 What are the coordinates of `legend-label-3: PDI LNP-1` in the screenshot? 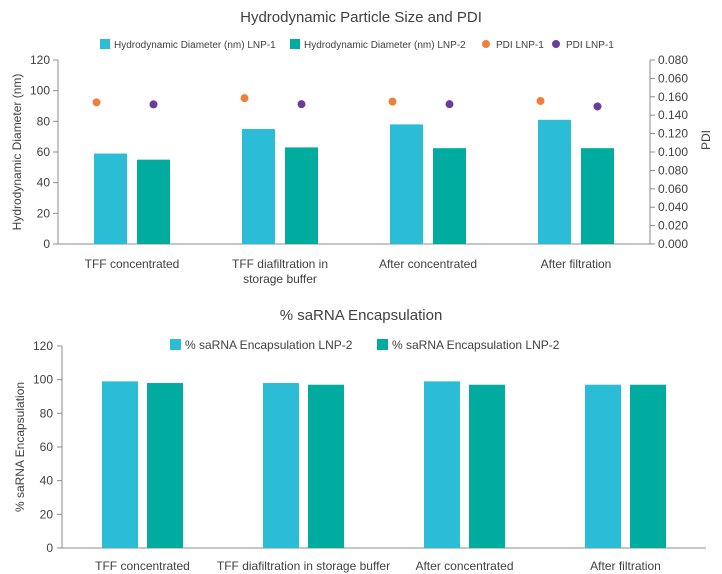 It's located at (520, 45).